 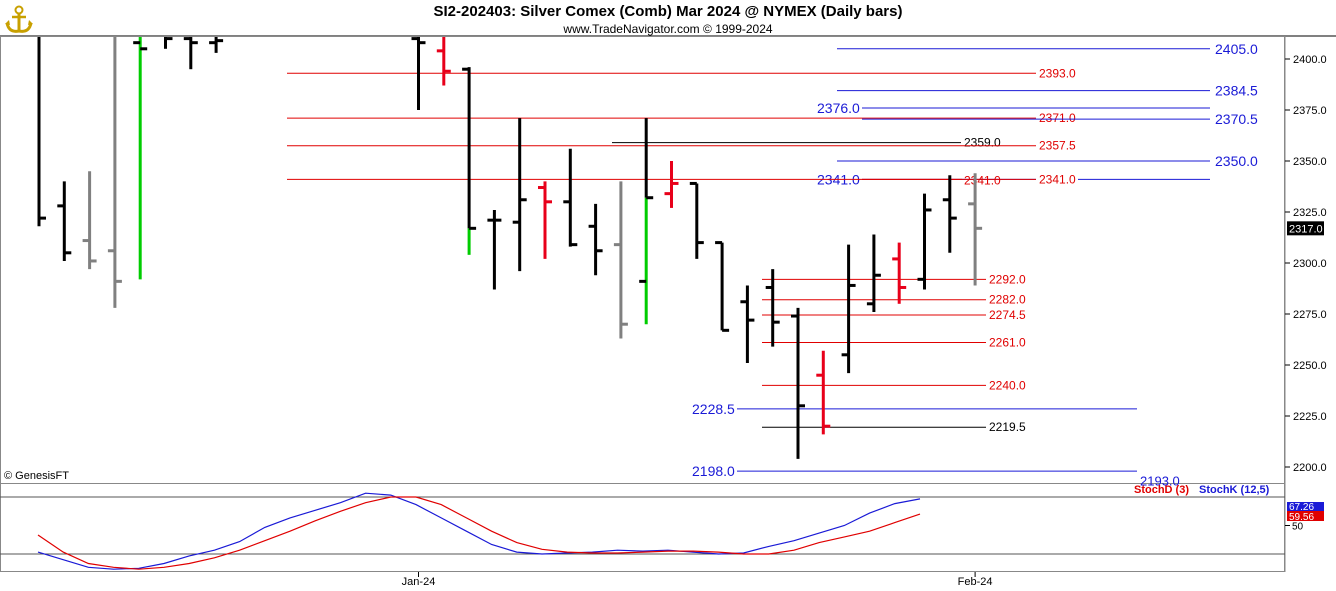 I want to click on level-label: 2350.0, so click(x=1236, y=161).